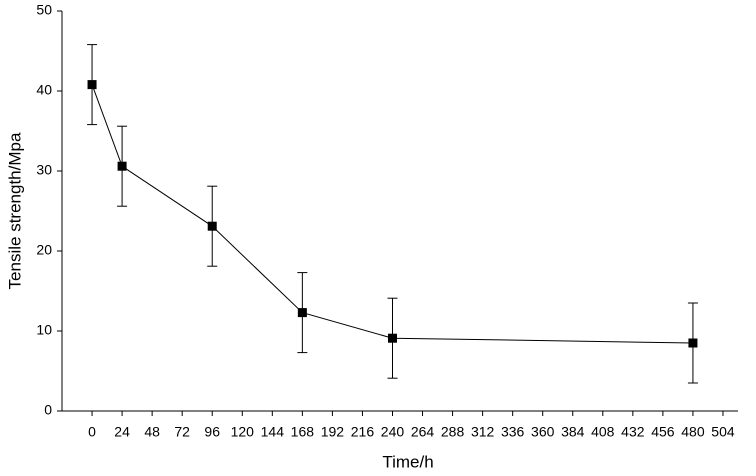 Image resolution: width=756 pixels, height=476 pixels. What do you see at coordinates (603, 432) in the screenshot?
I see `x-tick-label: 408` at bounding box center [603, 432].